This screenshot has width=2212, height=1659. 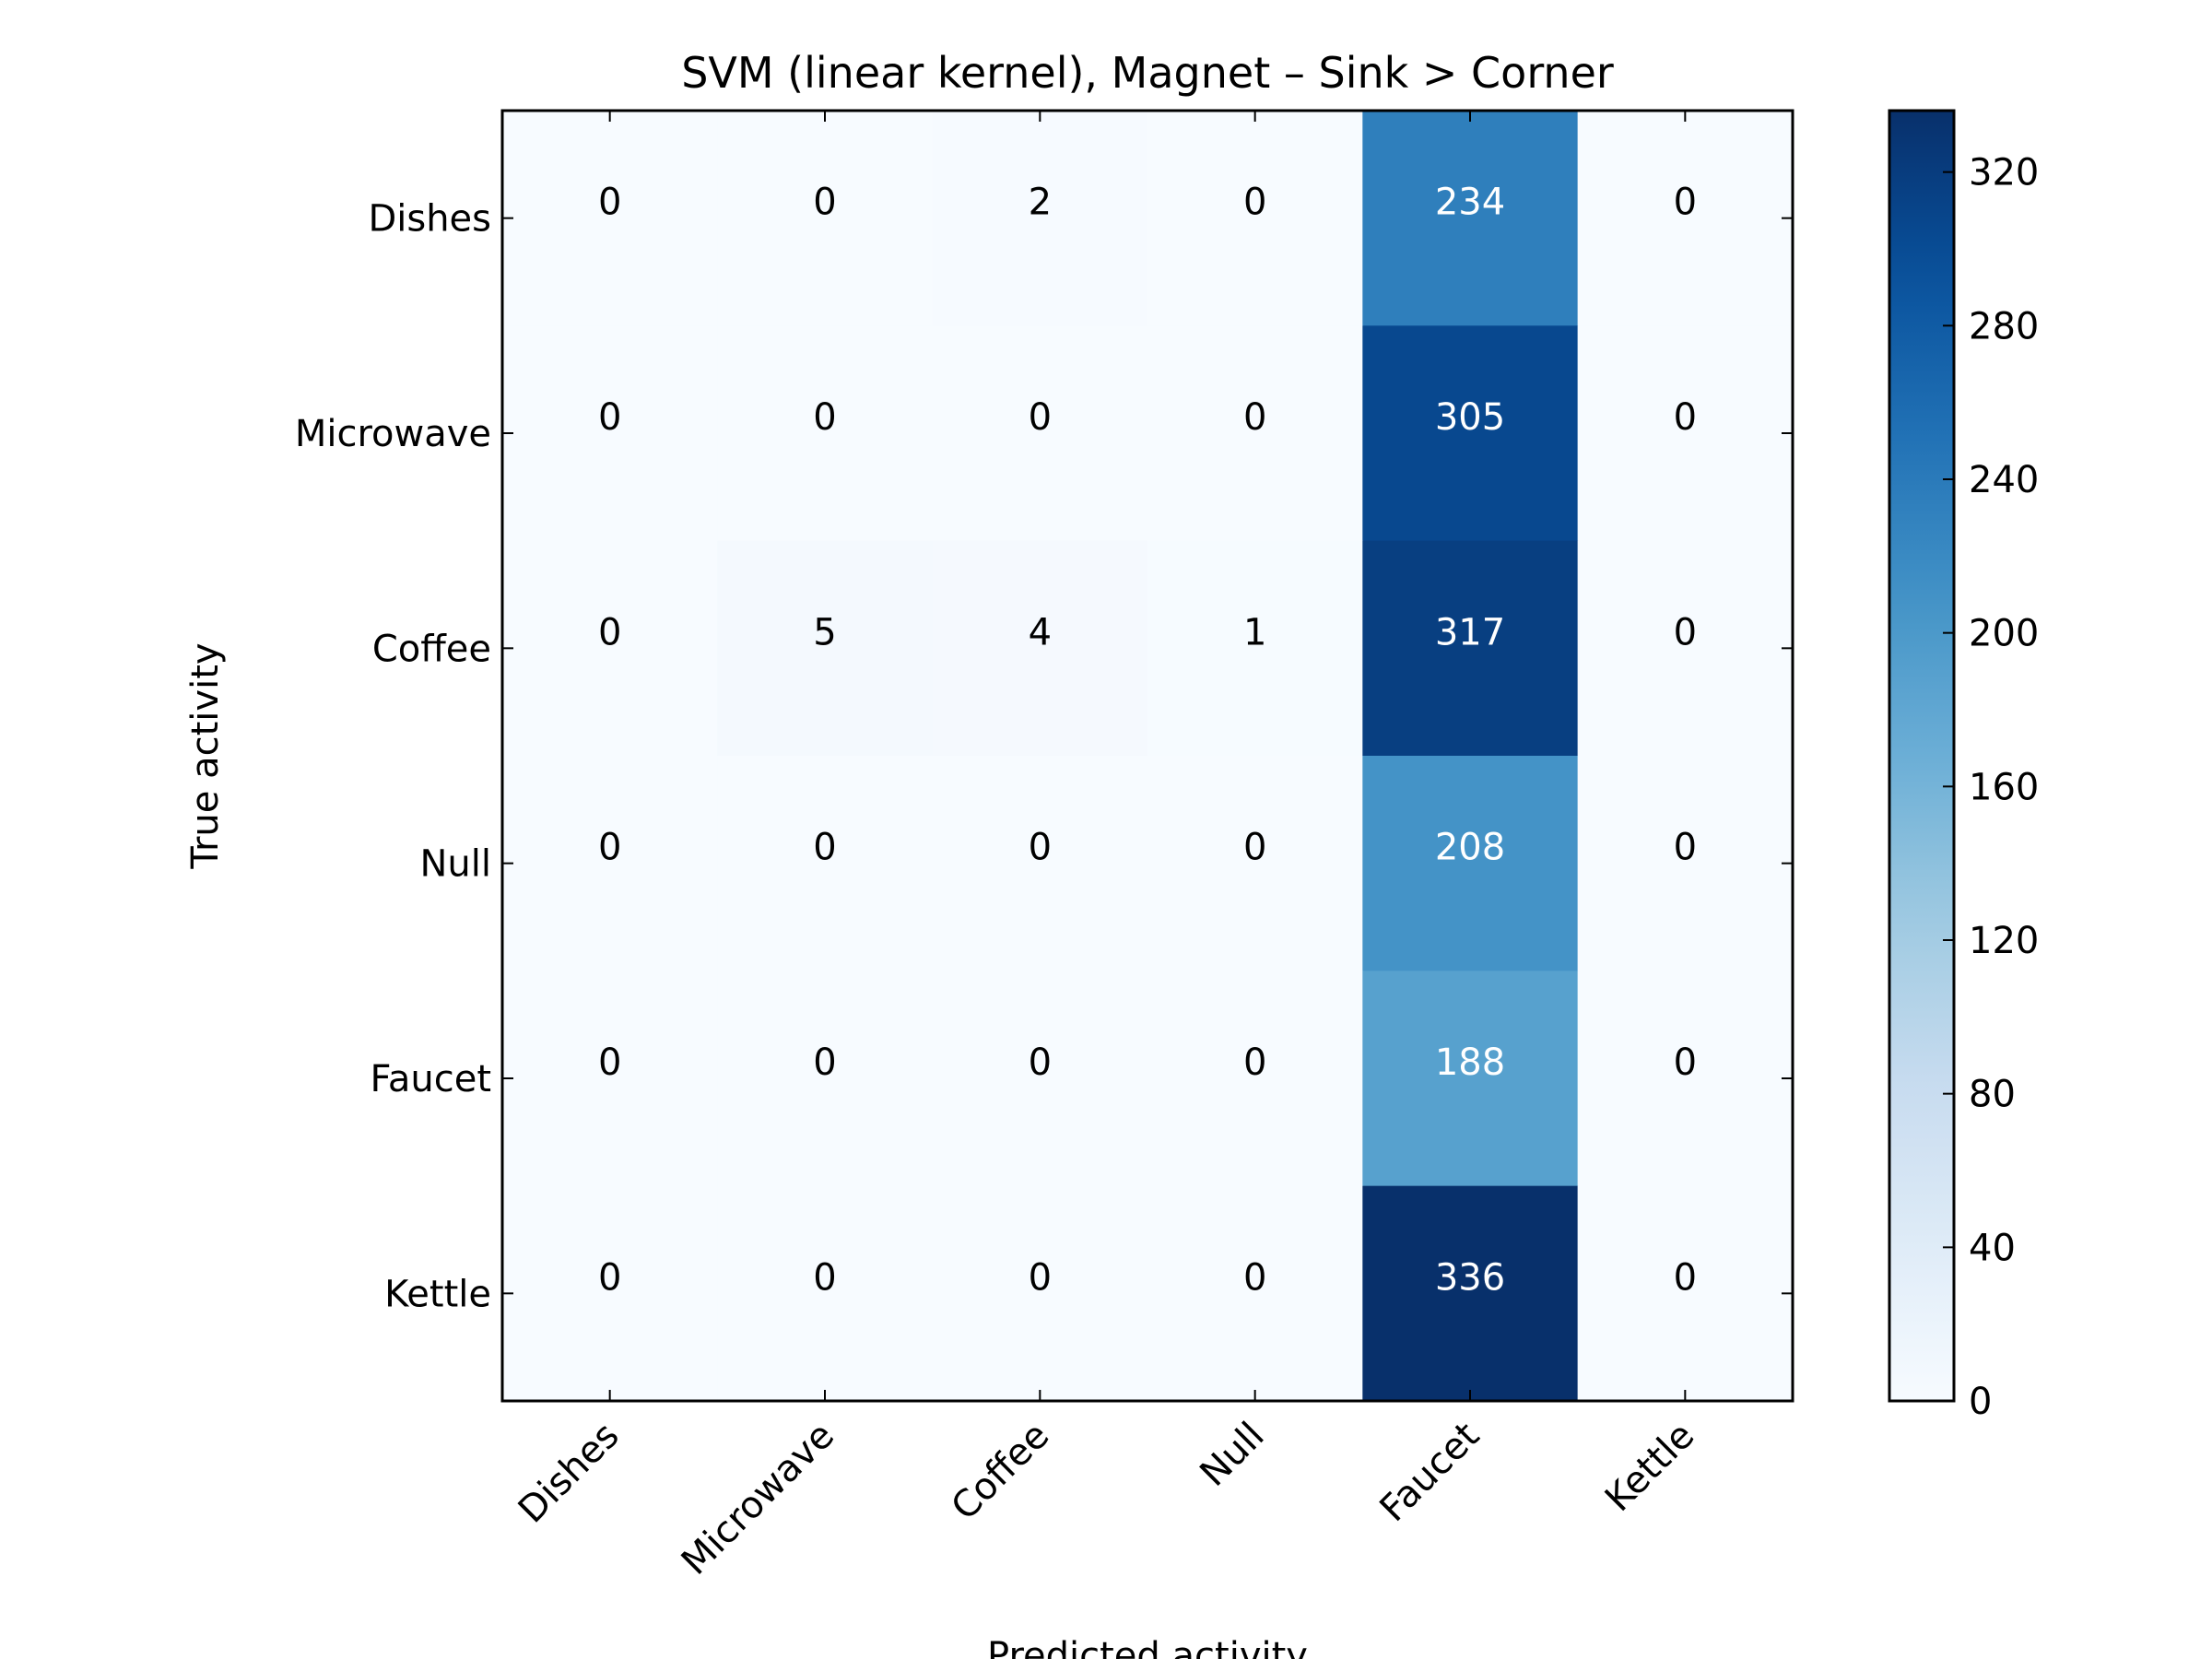 I want to click on x-tick-label: Microwave, so click(x=758, y=1499).